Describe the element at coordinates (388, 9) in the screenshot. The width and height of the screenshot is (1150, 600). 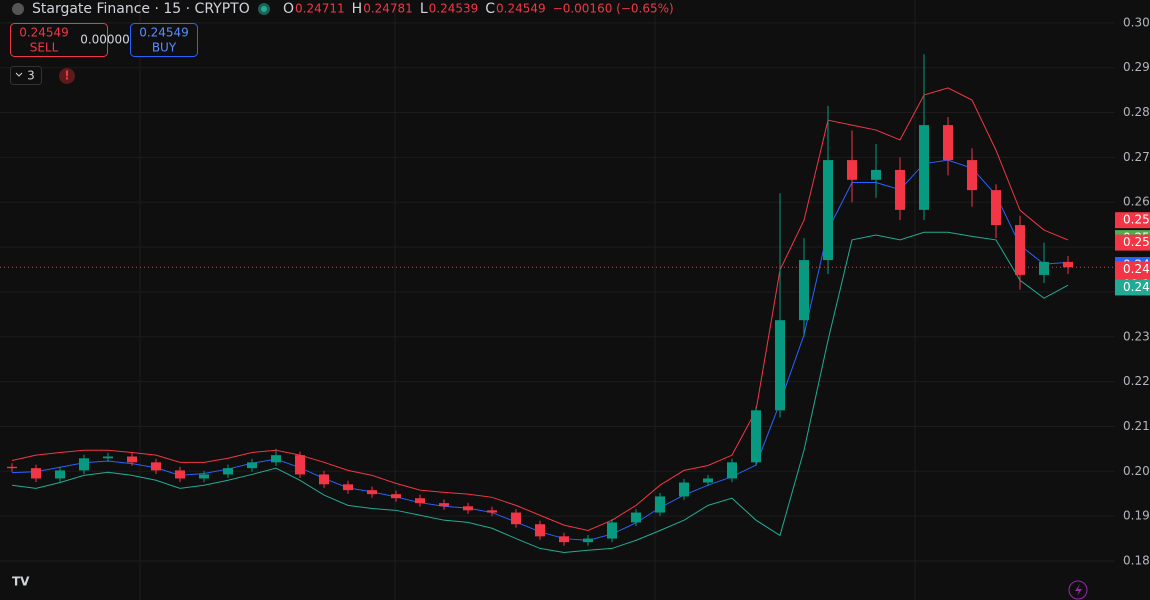
I see `ohlc-value: 0.24781` at that location.